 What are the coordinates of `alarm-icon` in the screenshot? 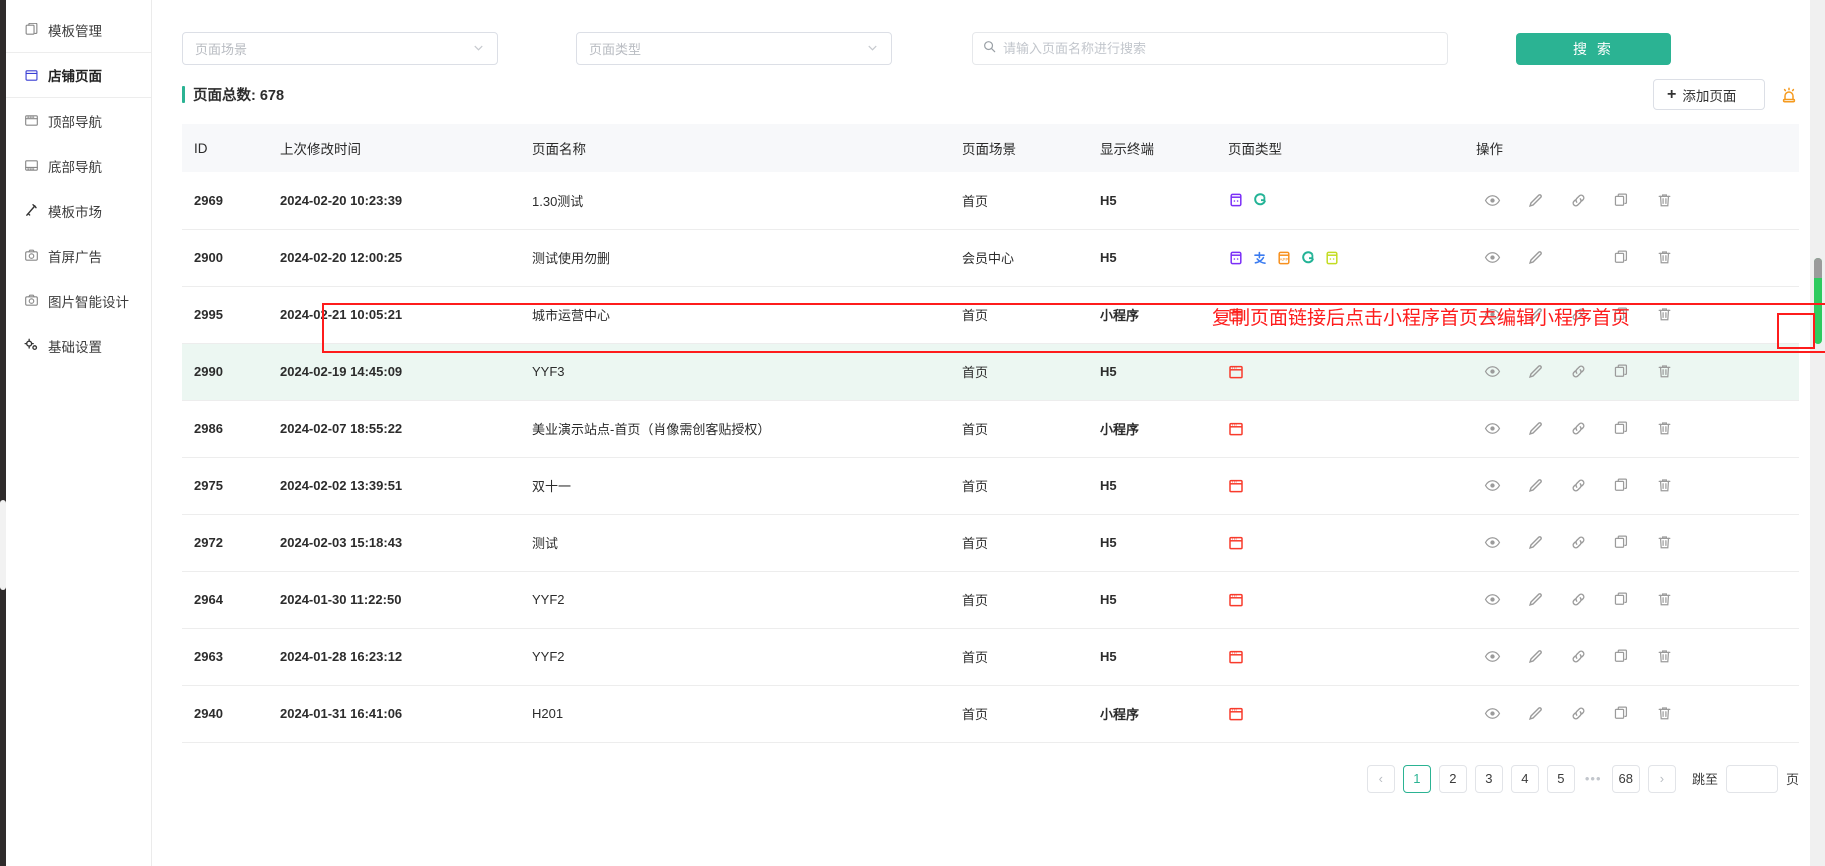 It's located at (1789, 95).